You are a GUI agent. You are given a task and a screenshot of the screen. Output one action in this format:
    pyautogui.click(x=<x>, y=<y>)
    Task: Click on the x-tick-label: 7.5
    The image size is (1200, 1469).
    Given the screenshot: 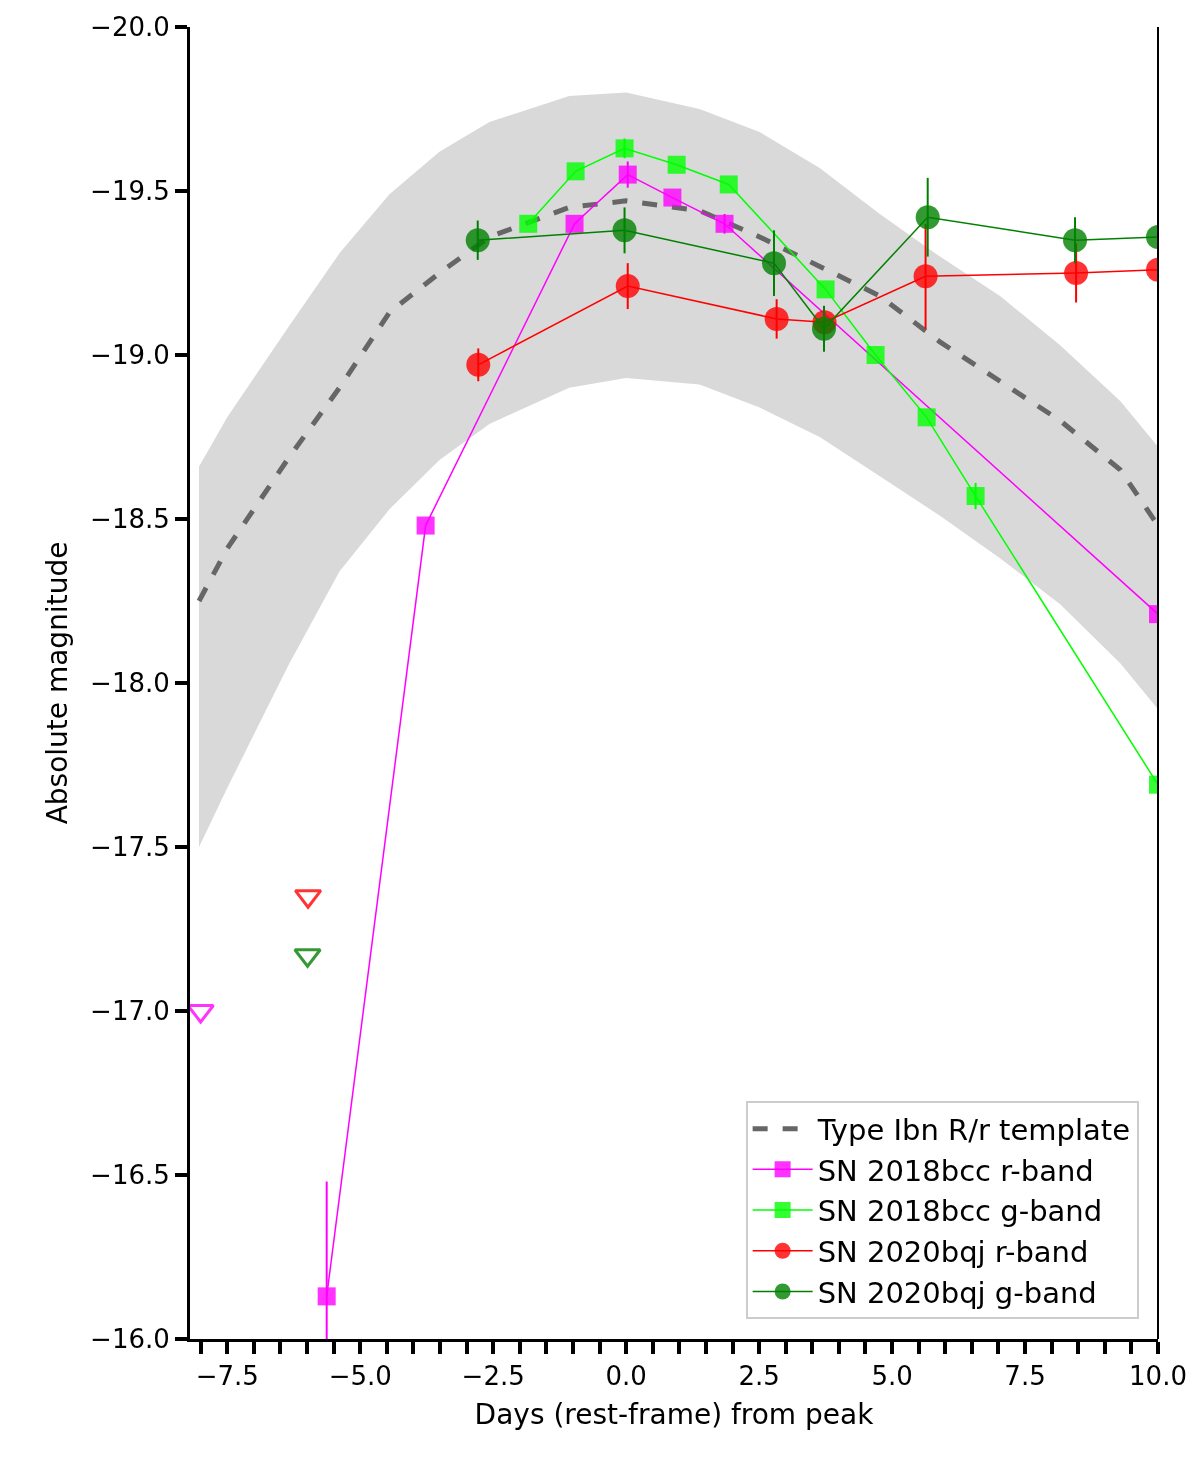 What is the action you would take?
    pyautogui.click(x=1025, y=1376)
    